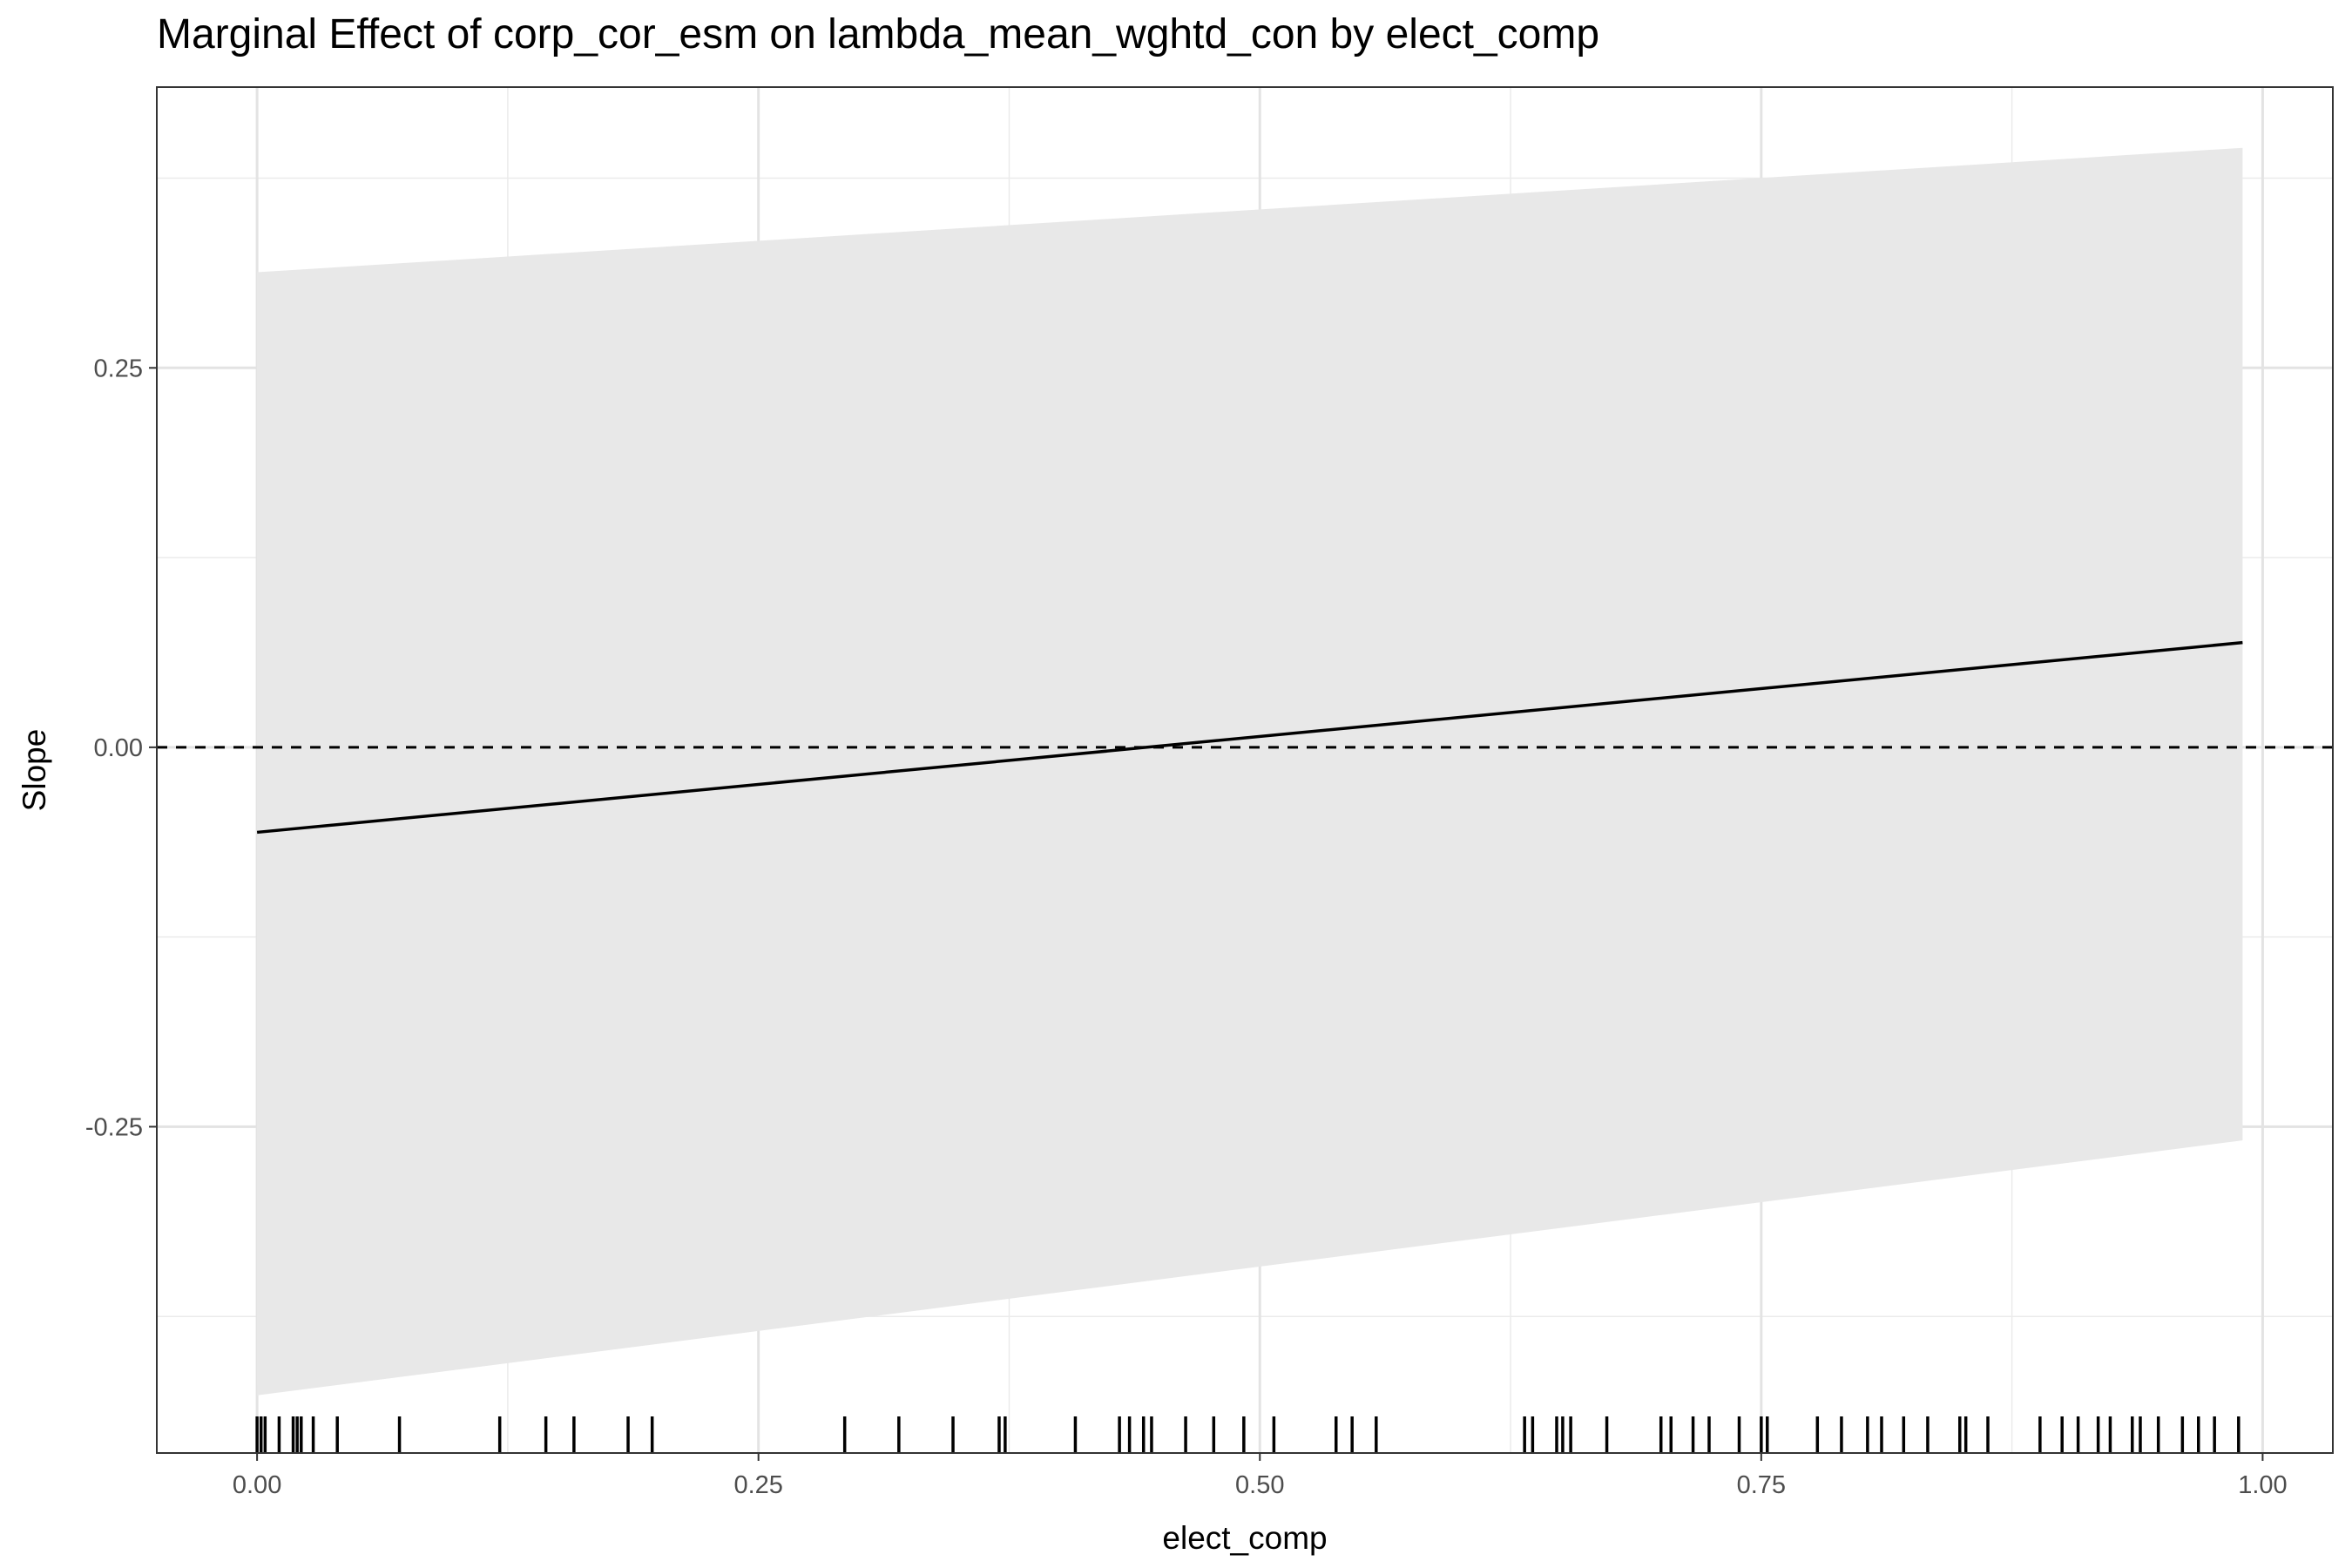 This screenshot has width=2352, height=1568. I want to click on y-tick-label: 0.25, so click(119, 368).